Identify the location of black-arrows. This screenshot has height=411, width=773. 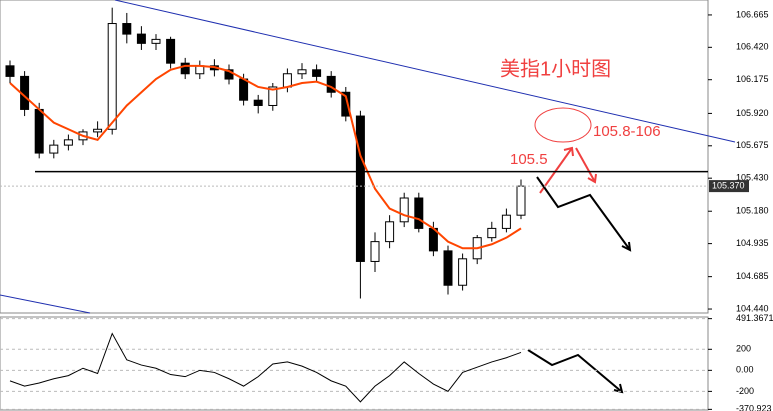
(579, 285).